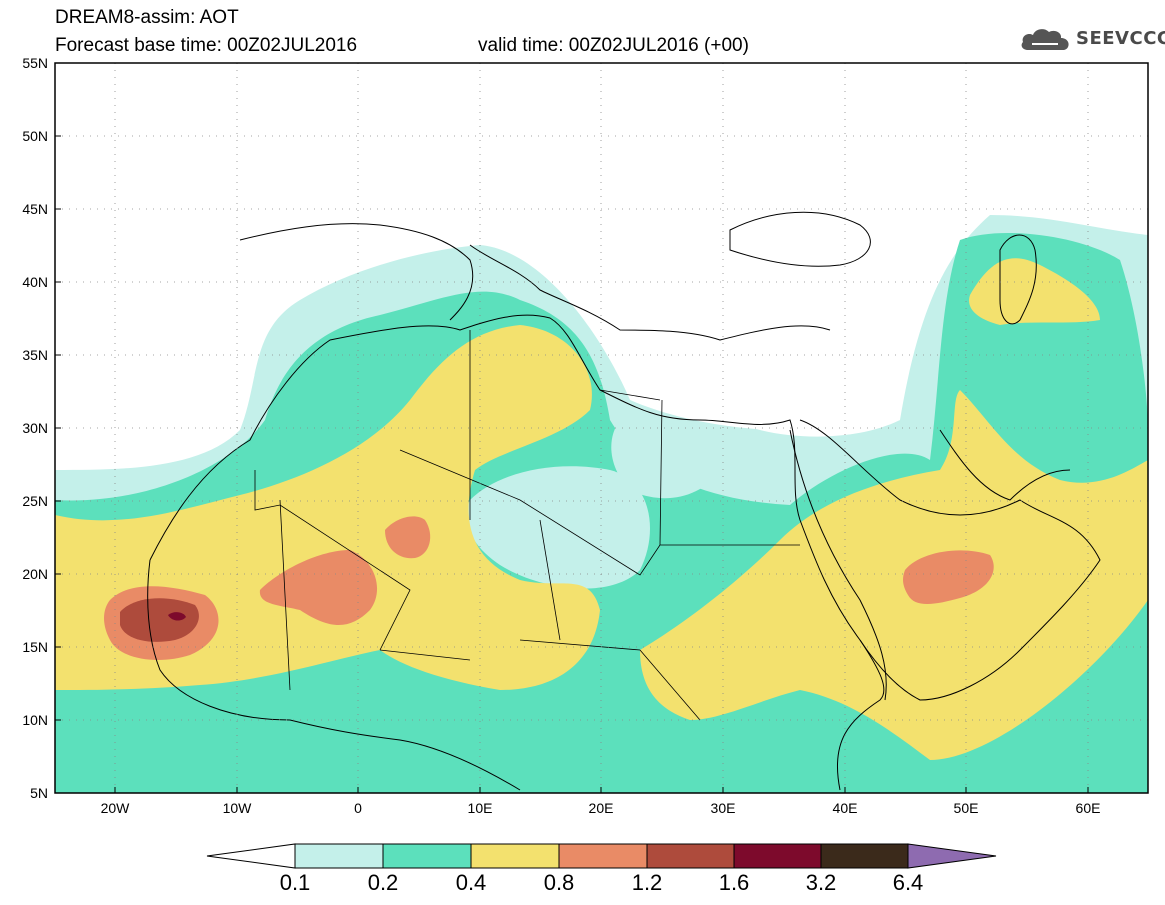 The image size is (1165, 905). What do you see at coordinates (1005, 465) in the screenshot?
I see `persian-gulf` at bounding box center [1005, 465].